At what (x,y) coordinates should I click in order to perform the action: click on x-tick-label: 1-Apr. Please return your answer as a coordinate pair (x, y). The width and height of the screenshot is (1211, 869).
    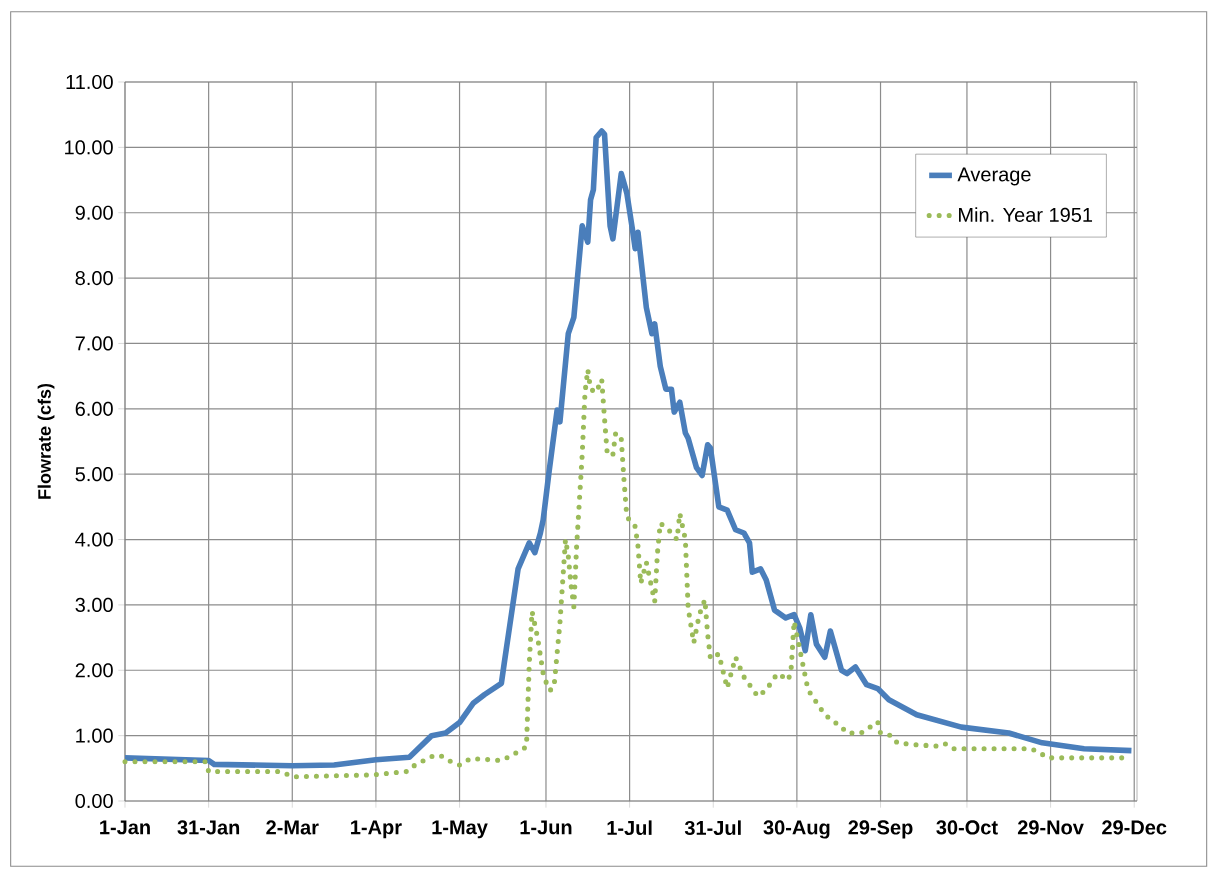
    Looking at the image, I should click on (376, 829).